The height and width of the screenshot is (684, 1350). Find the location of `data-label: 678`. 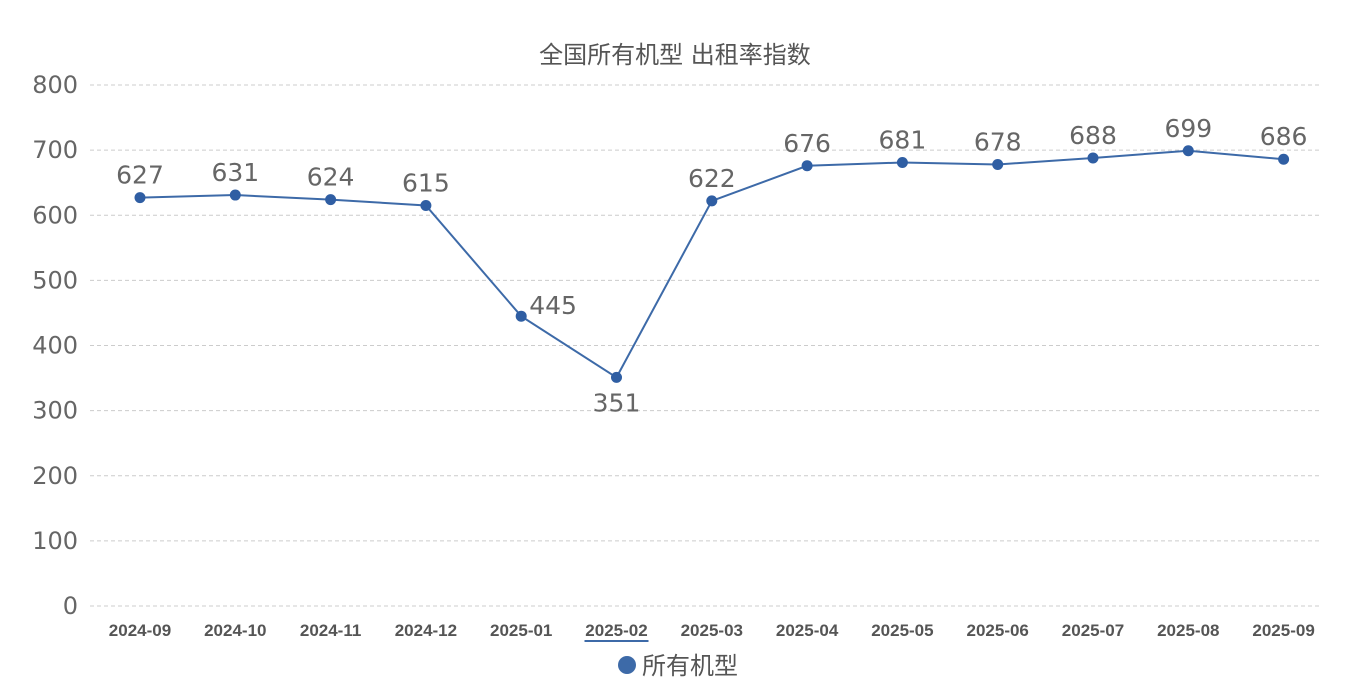

data-label: 678 is located at coordinates (998, 141).